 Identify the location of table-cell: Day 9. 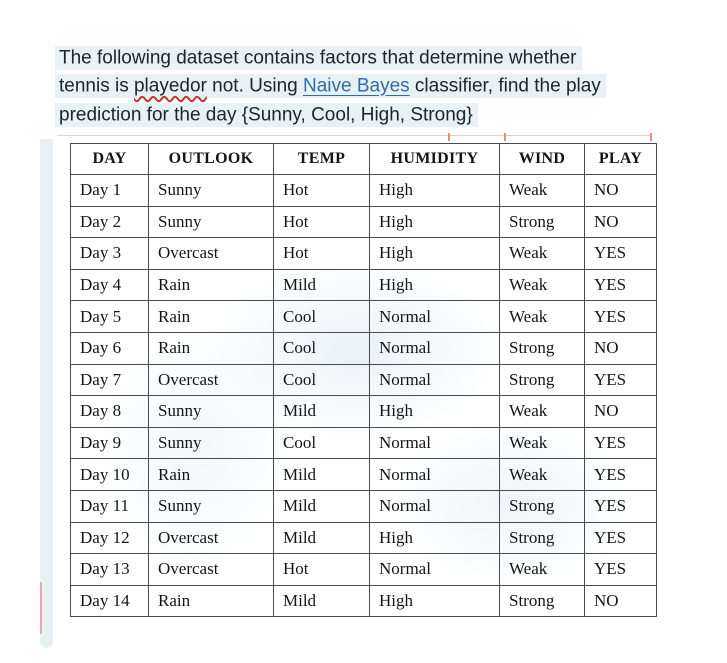
(109, 443).